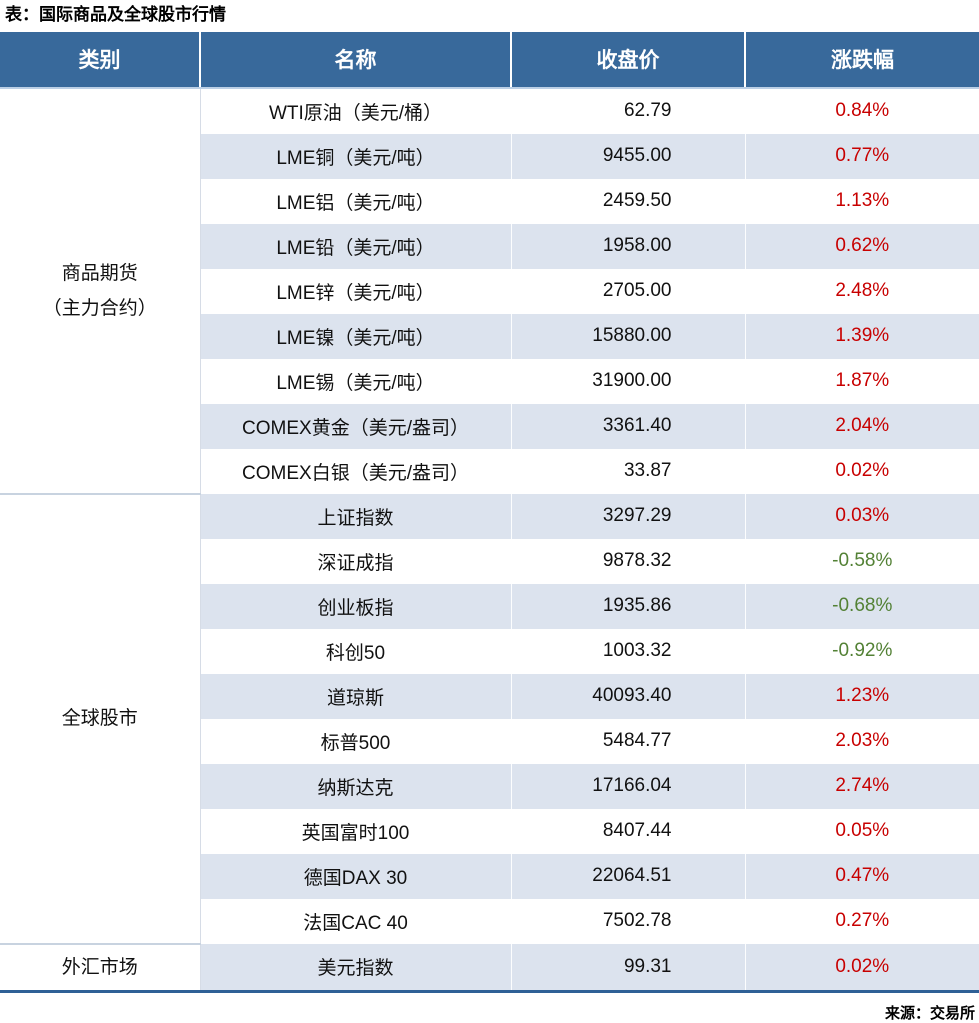 This screenshot has height=1023, width=979. I want to click on table-row: 创业板指 1935.86 -0.68%, so click(489, 606).